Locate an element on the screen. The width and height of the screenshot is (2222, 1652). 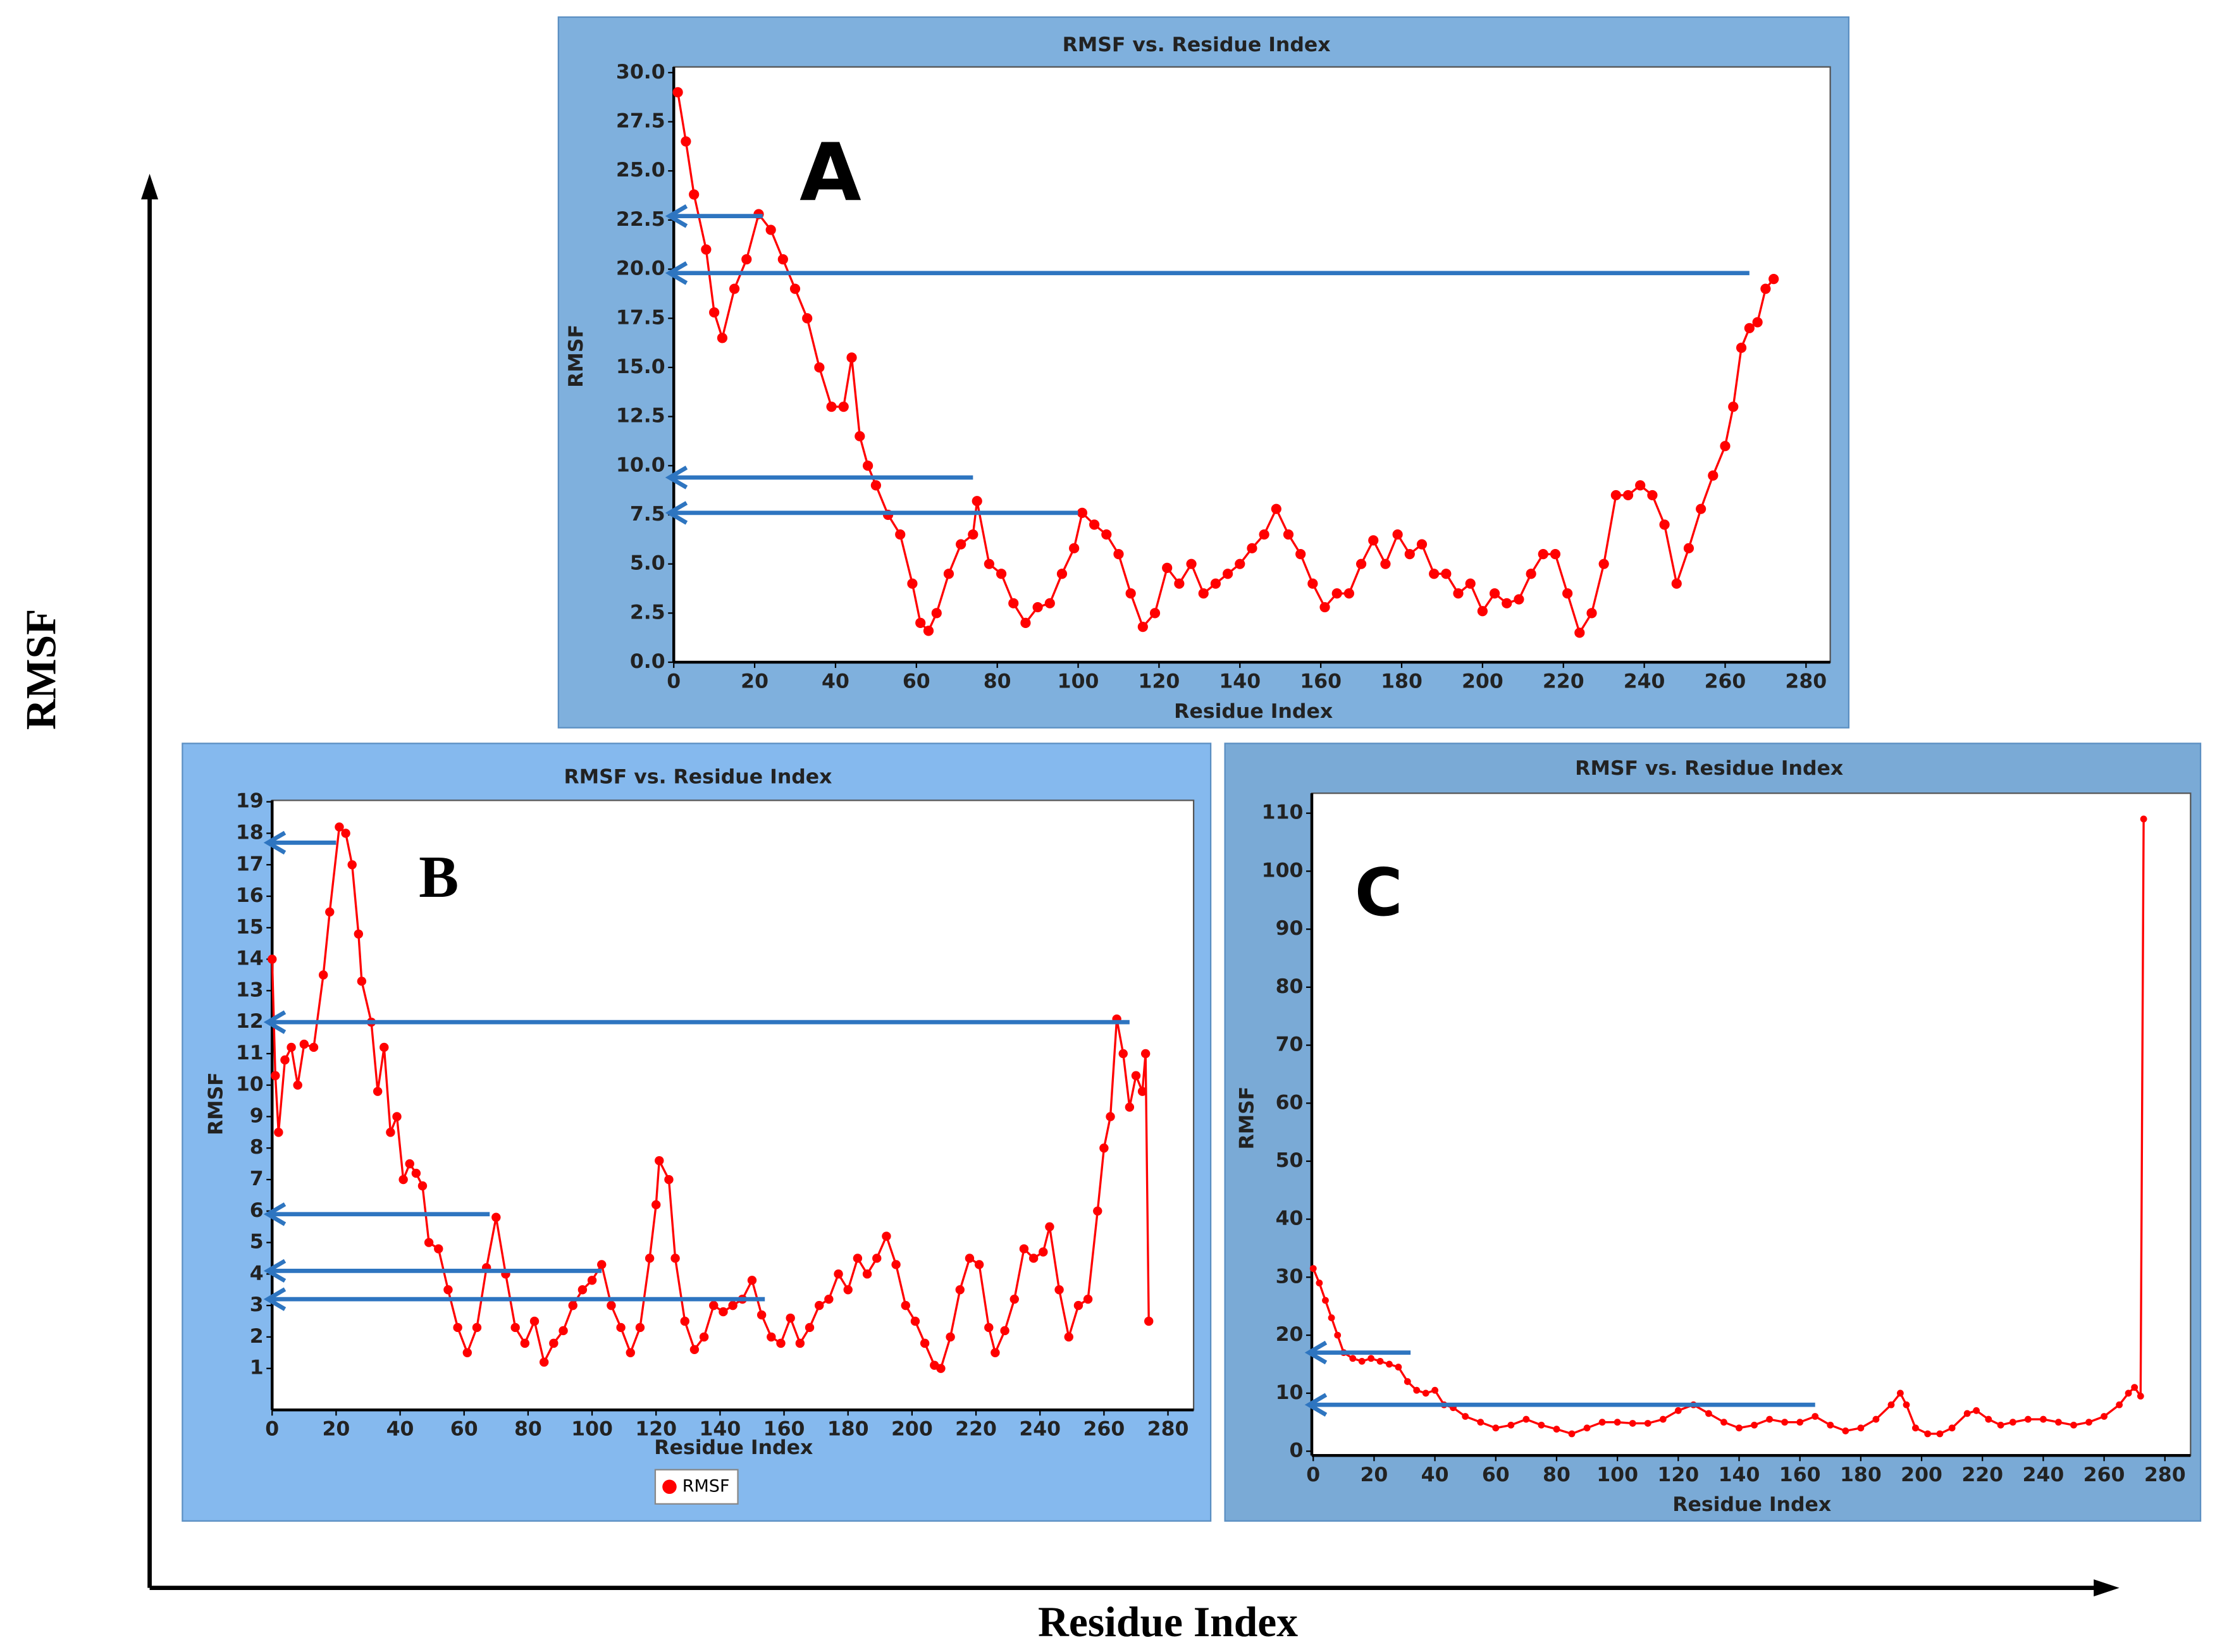
x-tick-label: 120 is located at coordinates (656, 1430).